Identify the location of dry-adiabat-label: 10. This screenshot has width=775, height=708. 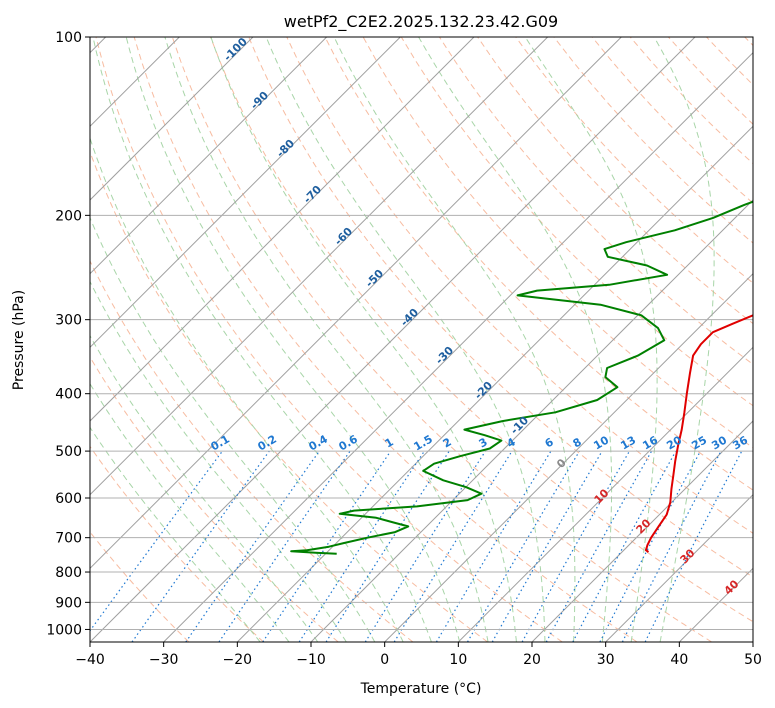
(602, 496).